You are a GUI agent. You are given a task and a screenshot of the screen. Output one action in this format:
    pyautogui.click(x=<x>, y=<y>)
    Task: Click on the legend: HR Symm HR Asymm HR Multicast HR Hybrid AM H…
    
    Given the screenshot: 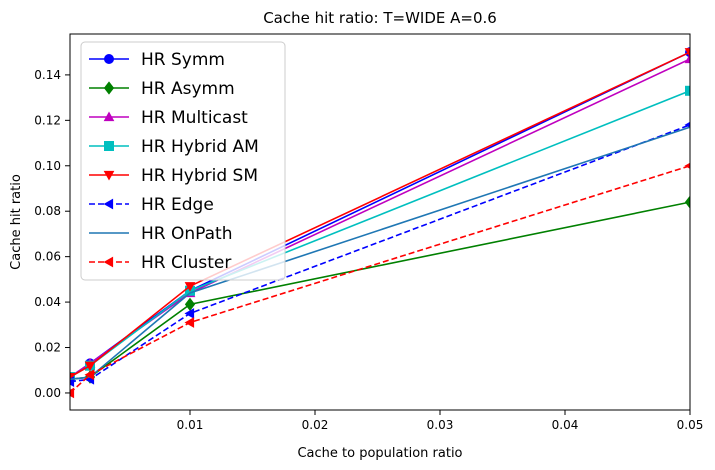 What is the action you would take?
    pyautogui.click(x=183, y=161)
    